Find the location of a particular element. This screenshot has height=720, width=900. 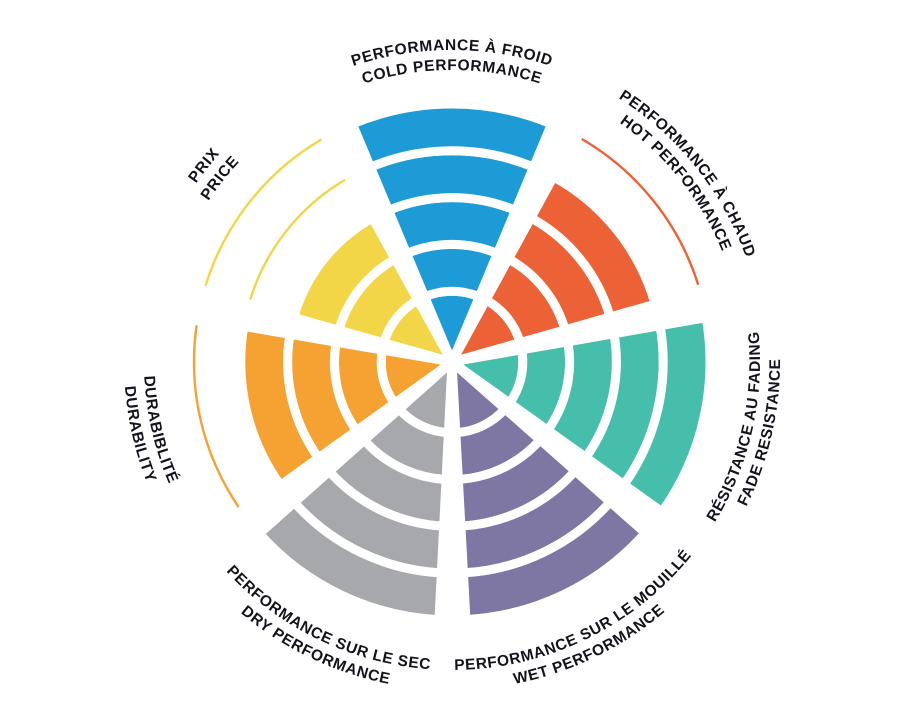

segment-label-hot-performance-fr: PERFORMANCE À CHAUD is located at coordinates (687, 173).